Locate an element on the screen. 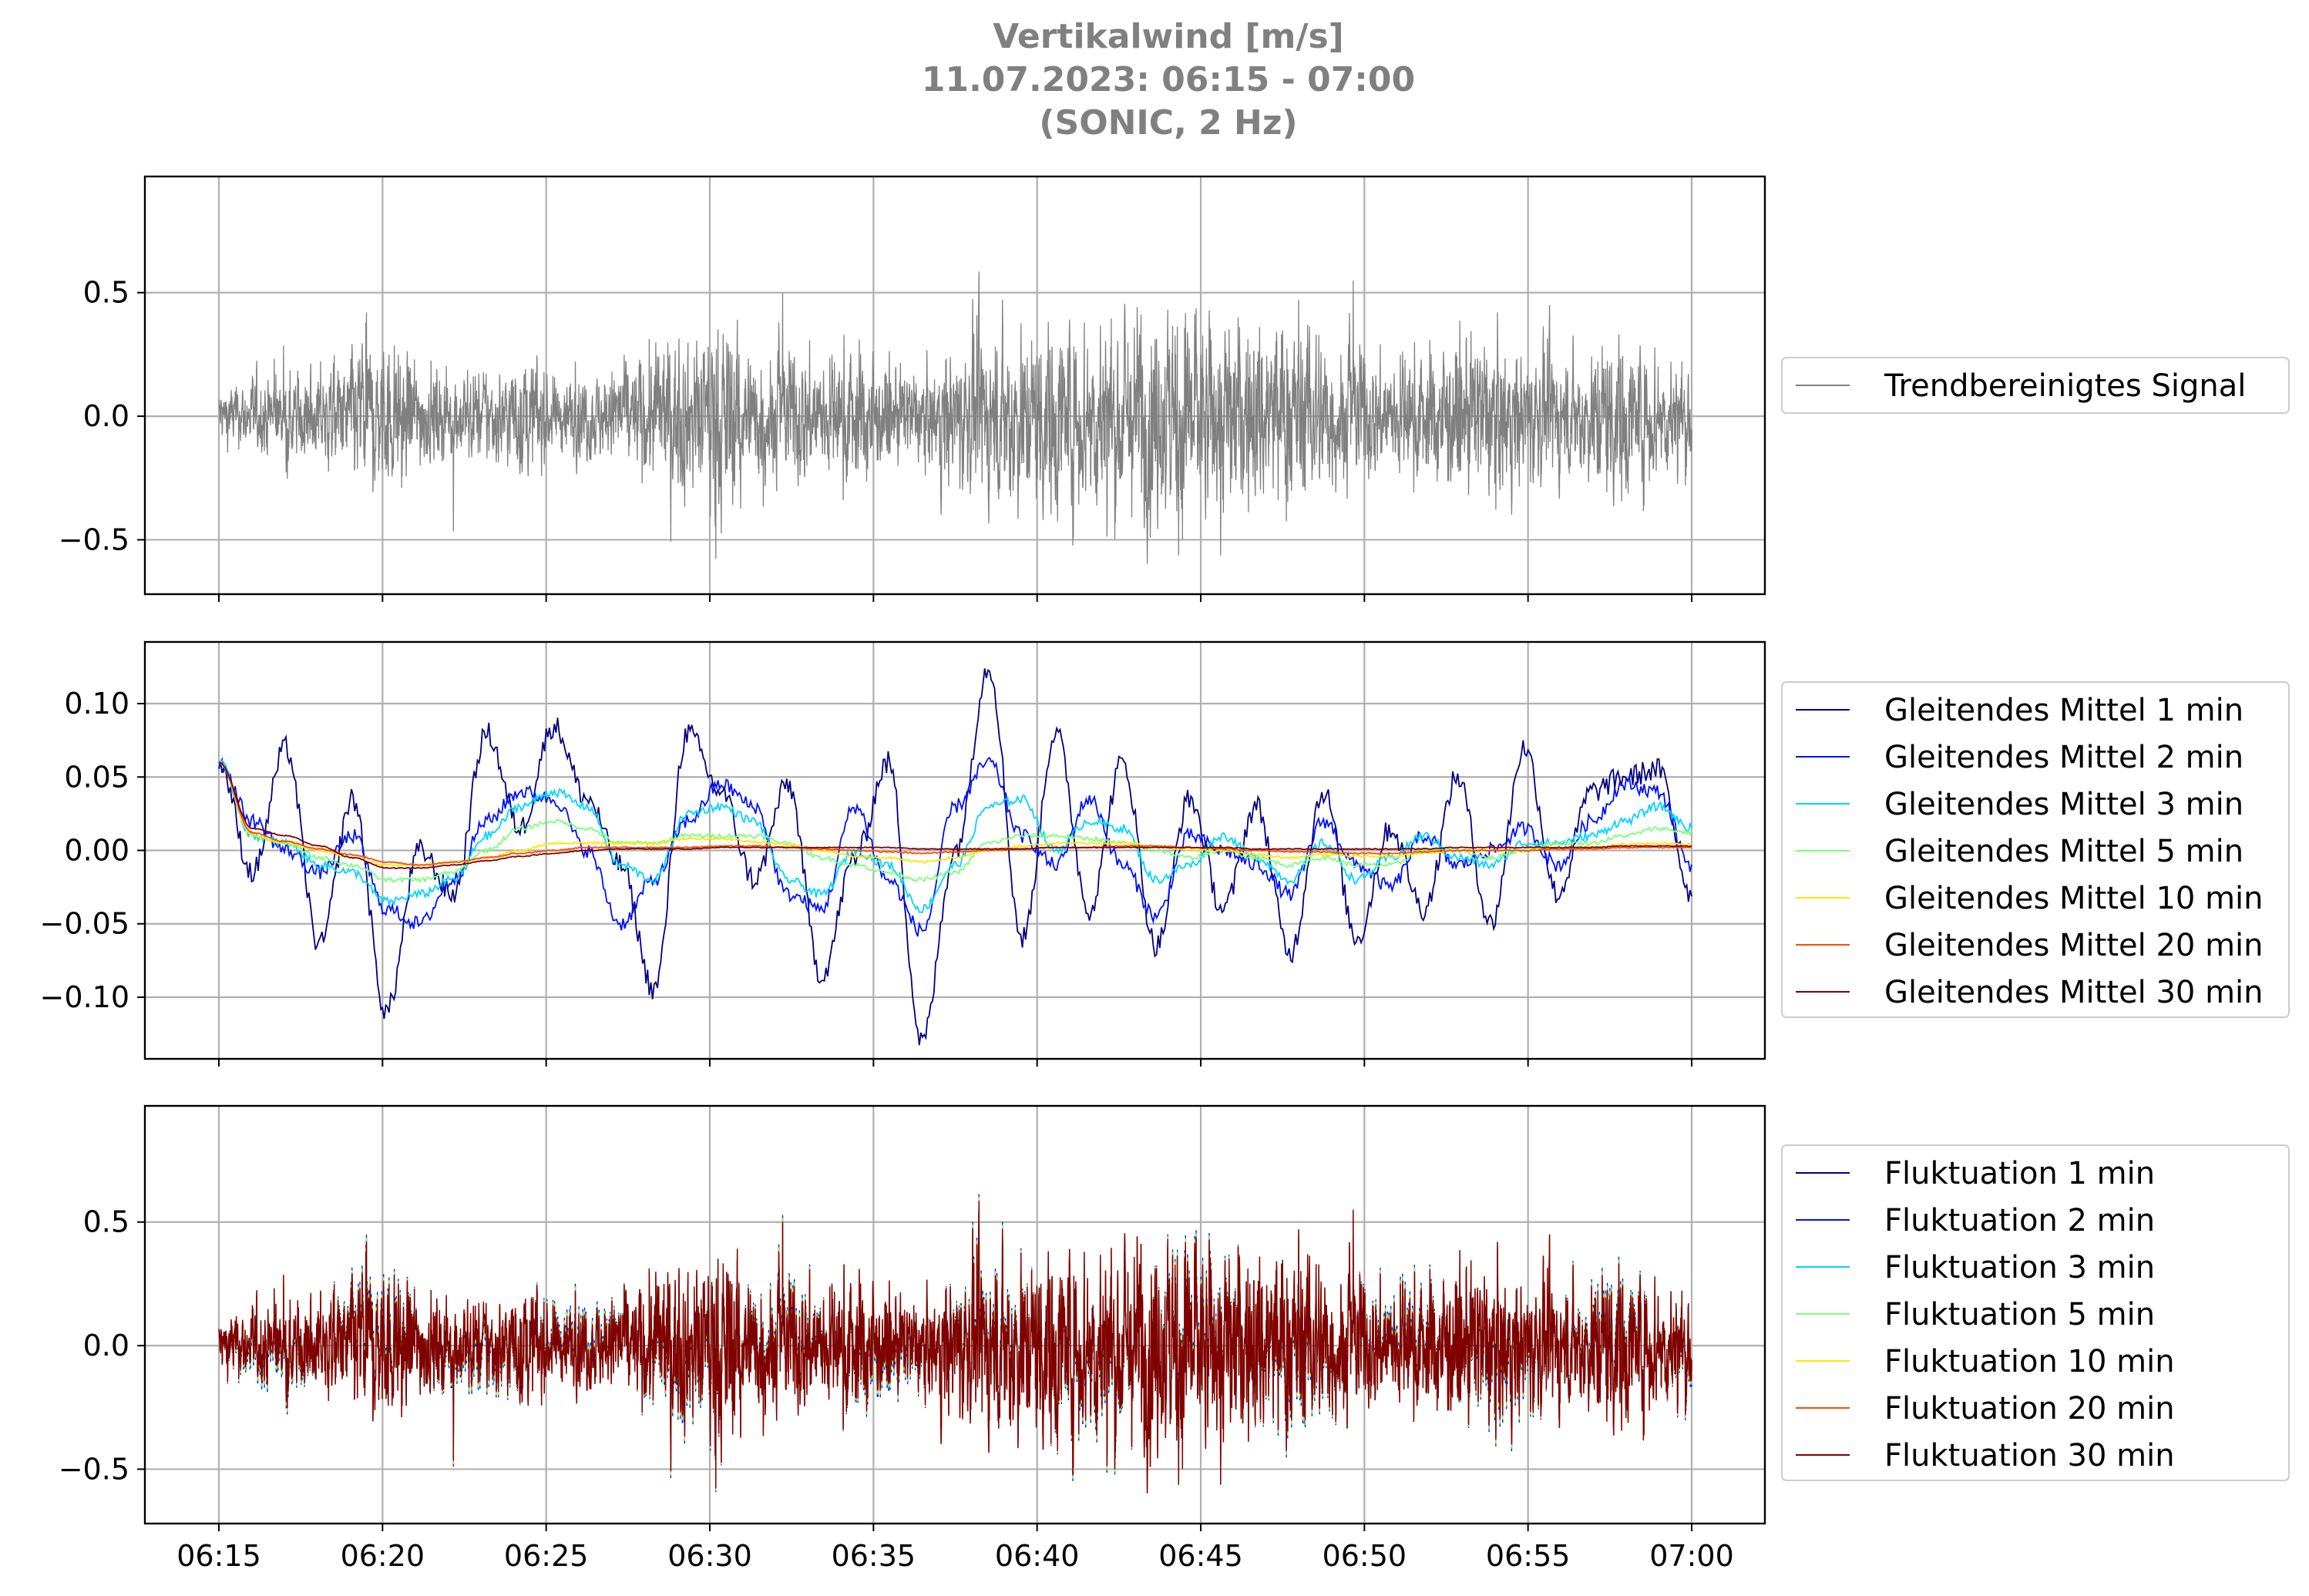 The image size is (2309, 1596). y-tick-label: −0.10 is located at coordinates (84, 997).